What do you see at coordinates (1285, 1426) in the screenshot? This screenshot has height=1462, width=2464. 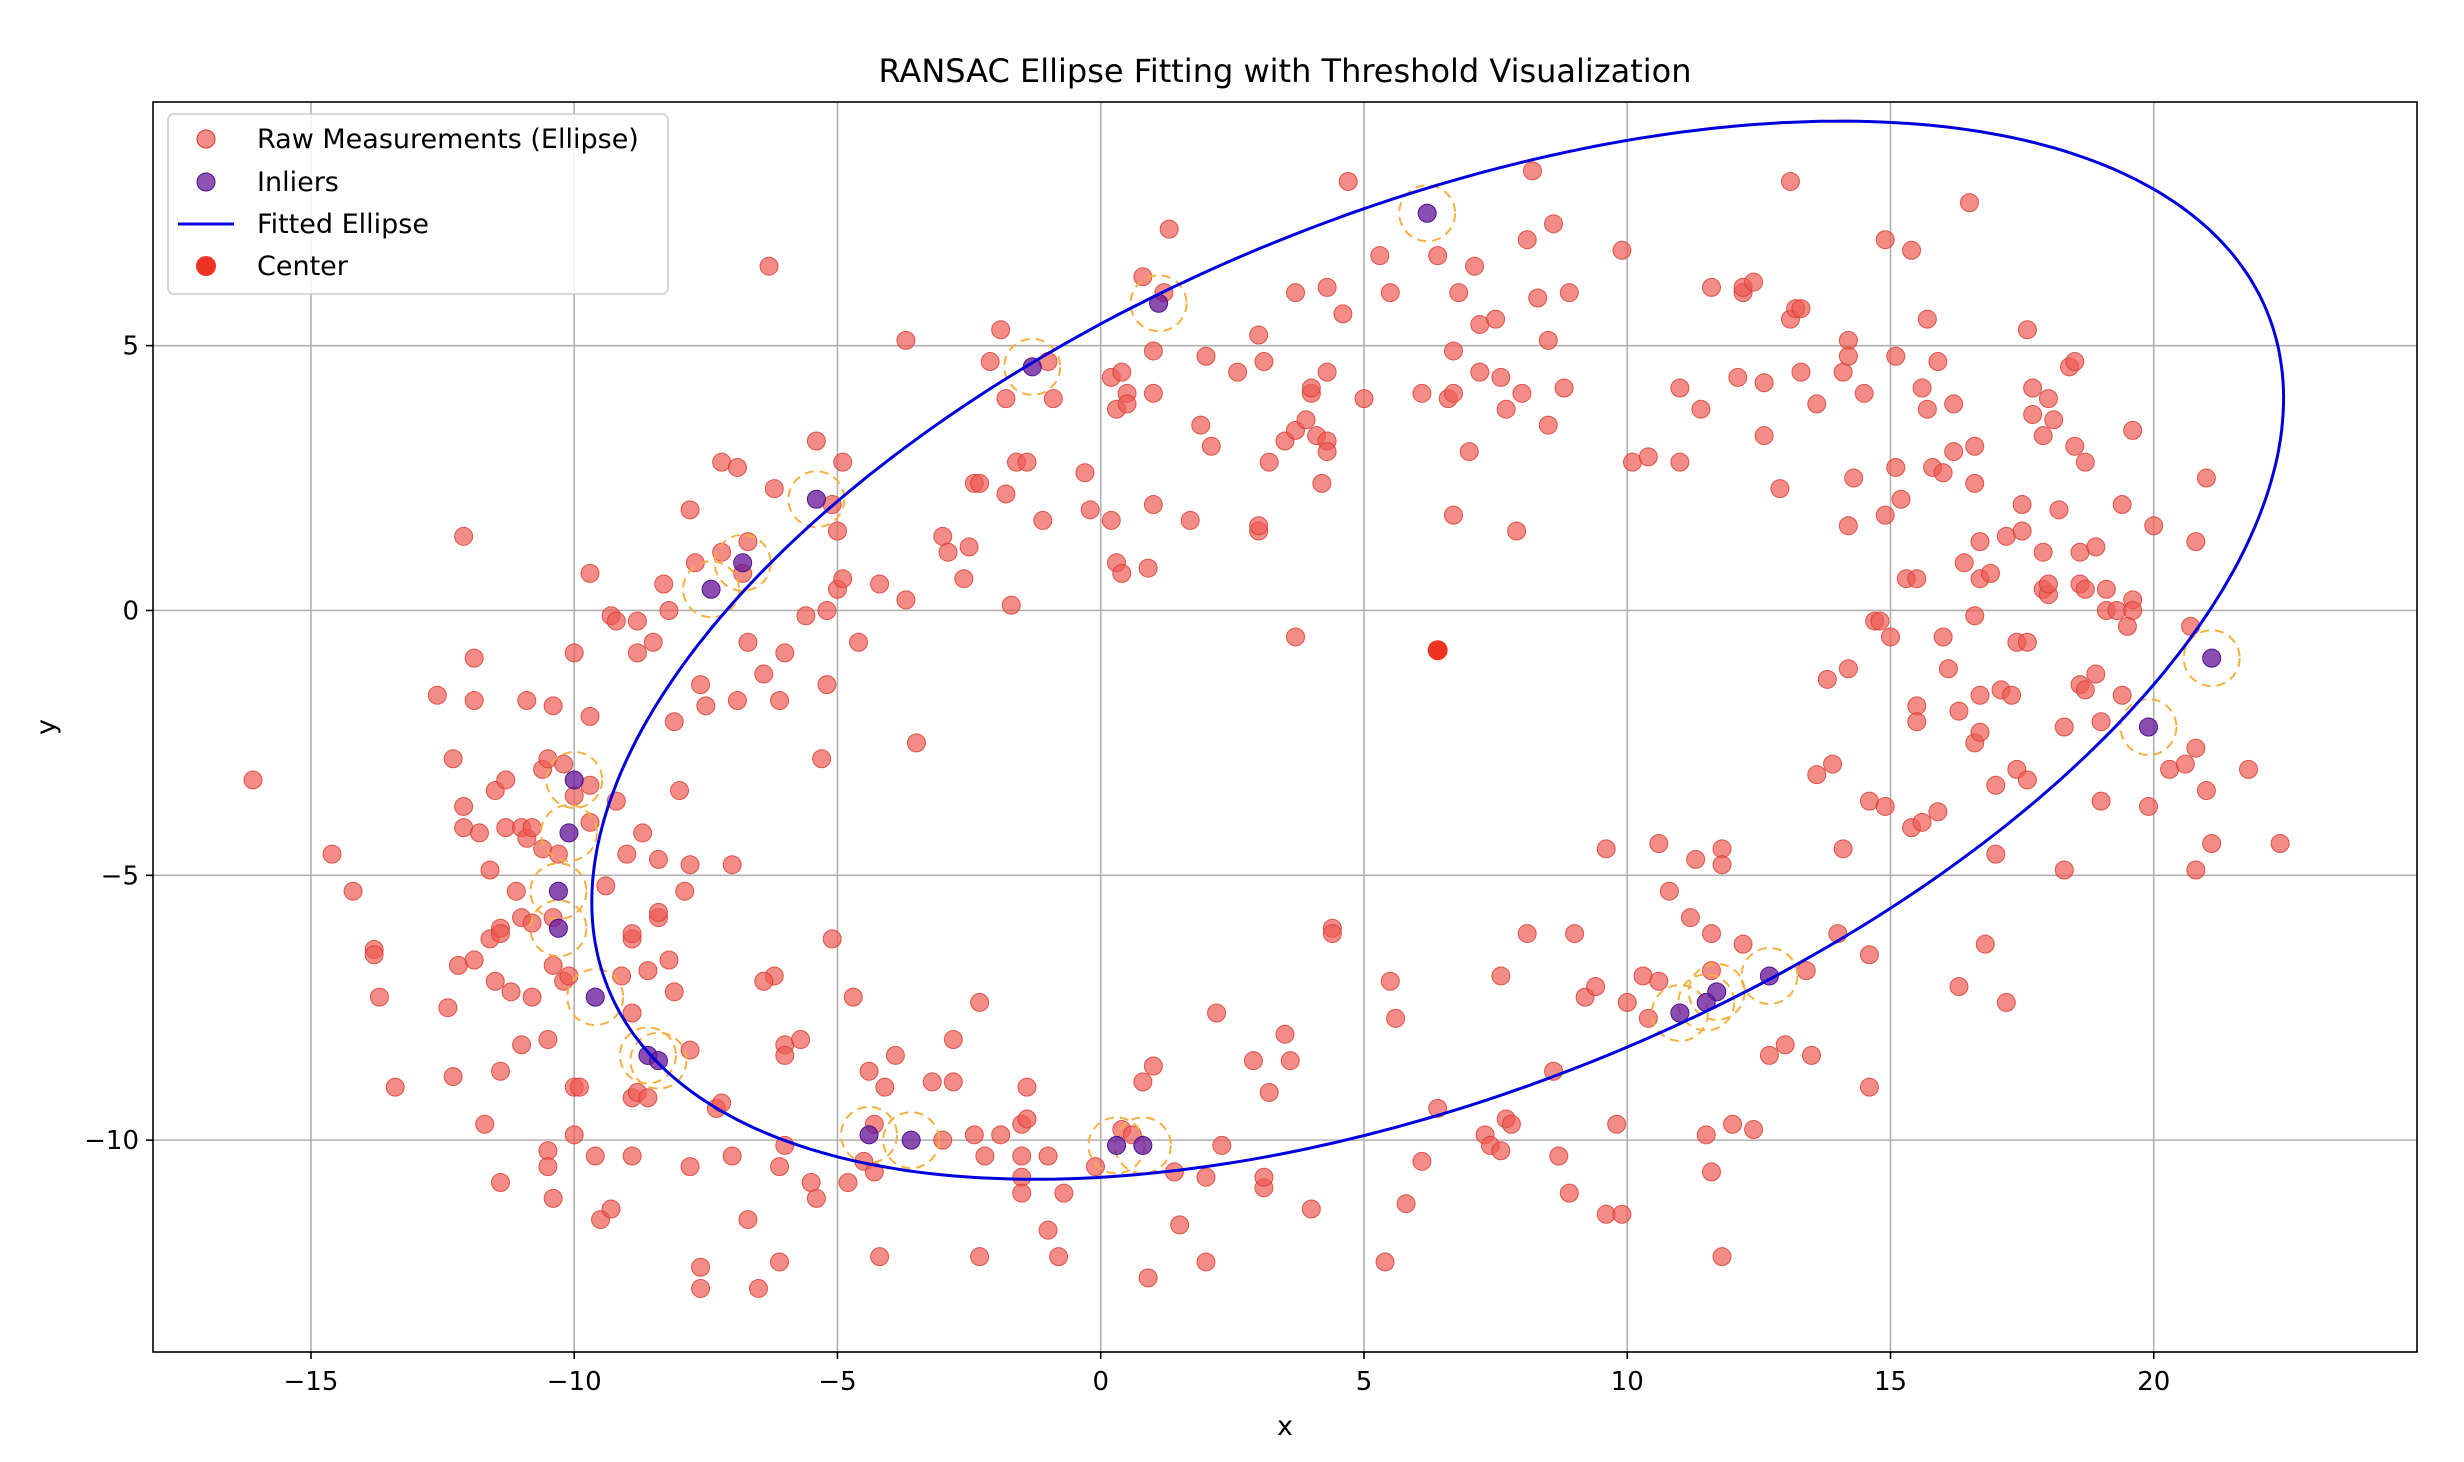 I see `x-axis-label: x` at bounding box center [1285, 1426].